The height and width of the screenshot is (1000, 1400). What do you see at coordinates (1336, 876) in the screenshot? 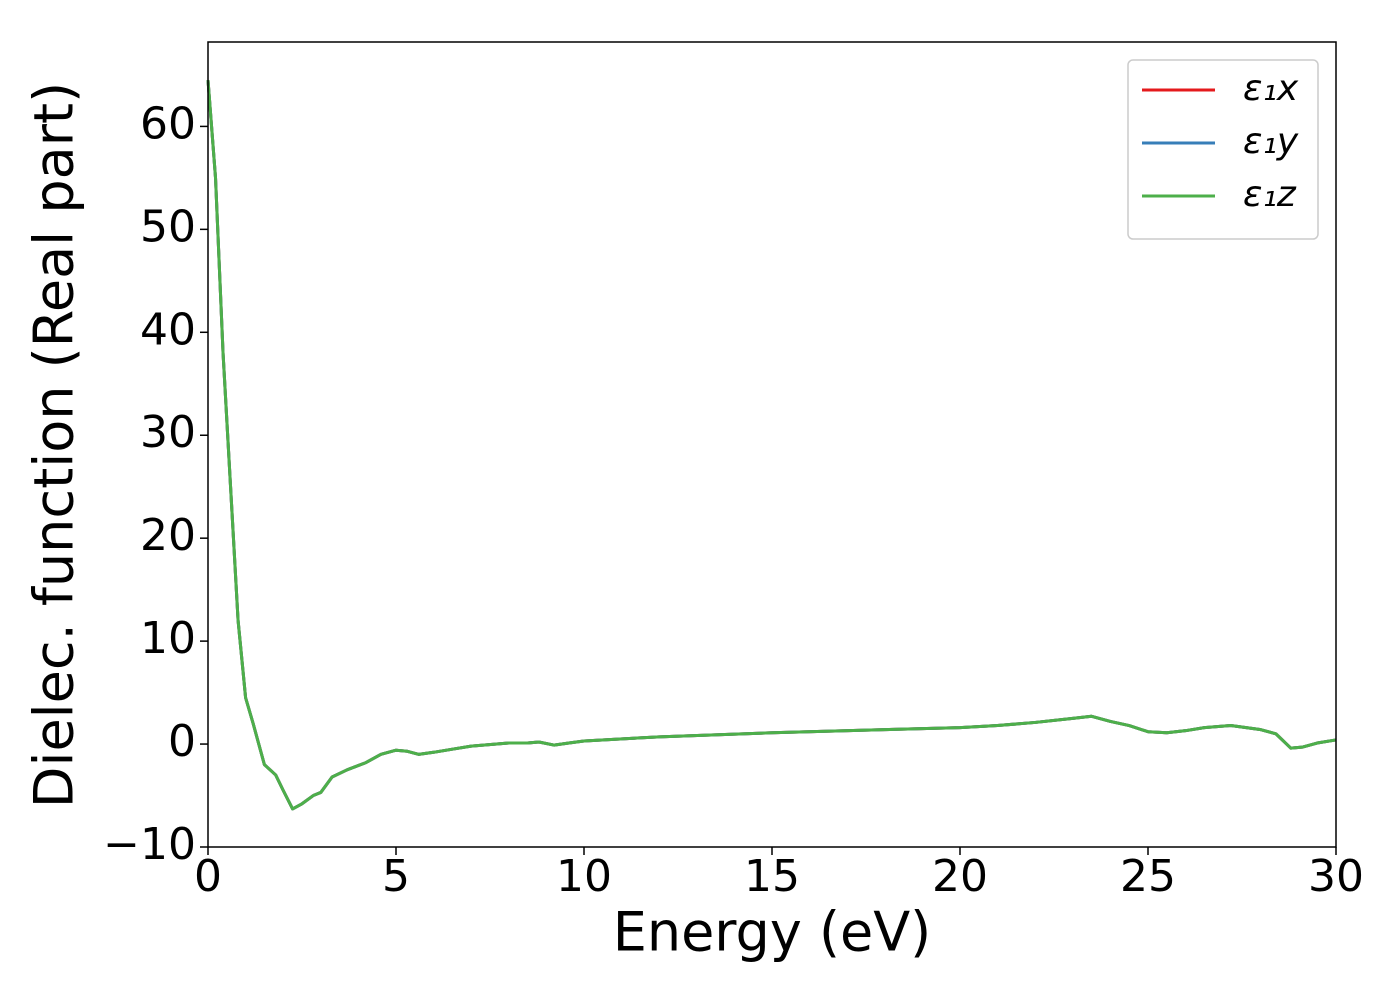
I see `x-tick-label: 30` at bounding box center [1336, 876].